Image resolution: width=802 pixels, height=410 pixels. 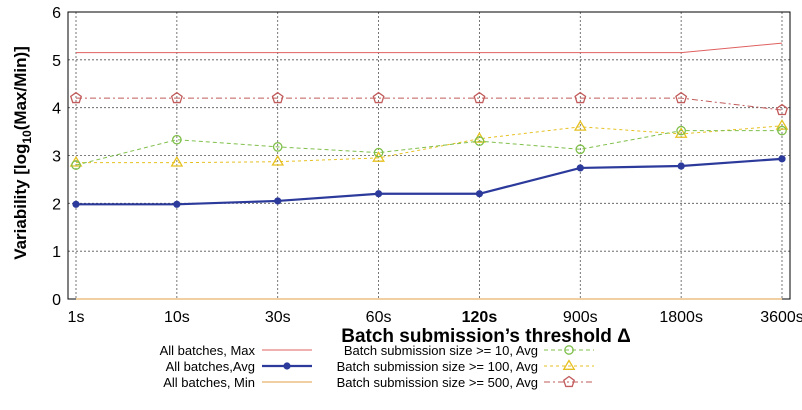 What do you see at coordinates (56, 109) in the screenshot?
I see `y-tick-label: 4` at bounding box center [56, 109].